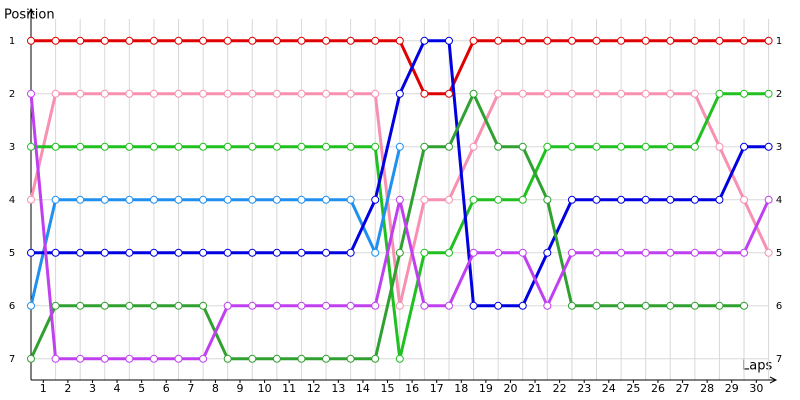 The width and height of the screenshot is (800, 400). I want to click on x-tick-label: 2, so click(67, 388).